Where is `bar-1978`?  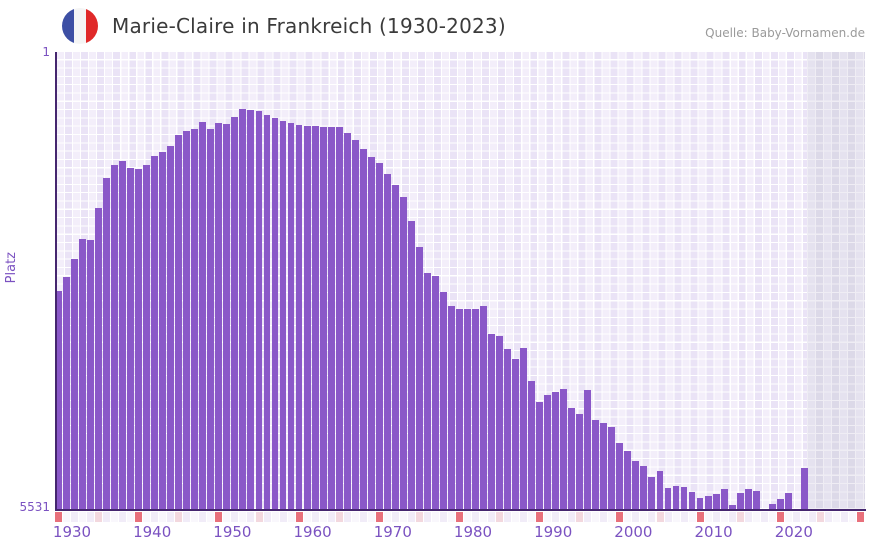 bar-1978 is located at coordinates (443, 400).